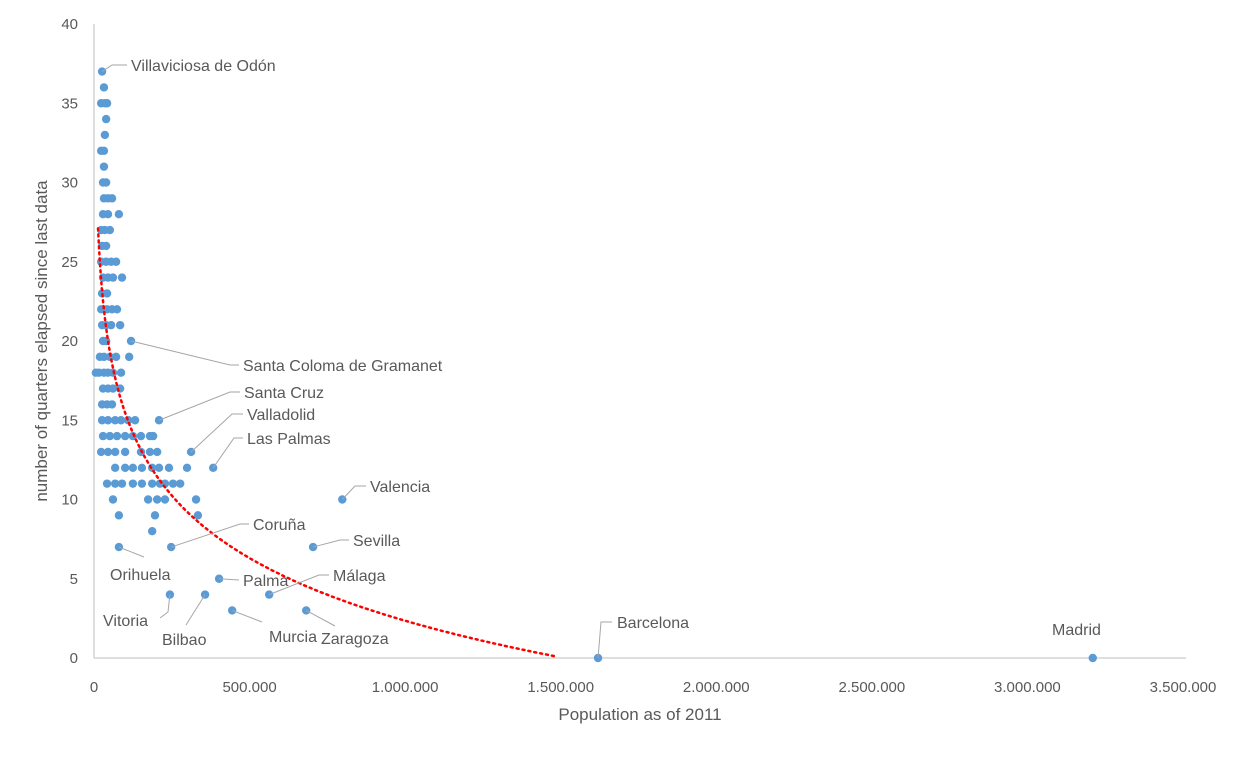 The image size is (1248, 757). What do you see at coordinates (69, 420) in the screenshot?
I see `y-tick-label: 15` at bounding box center [69, 420].